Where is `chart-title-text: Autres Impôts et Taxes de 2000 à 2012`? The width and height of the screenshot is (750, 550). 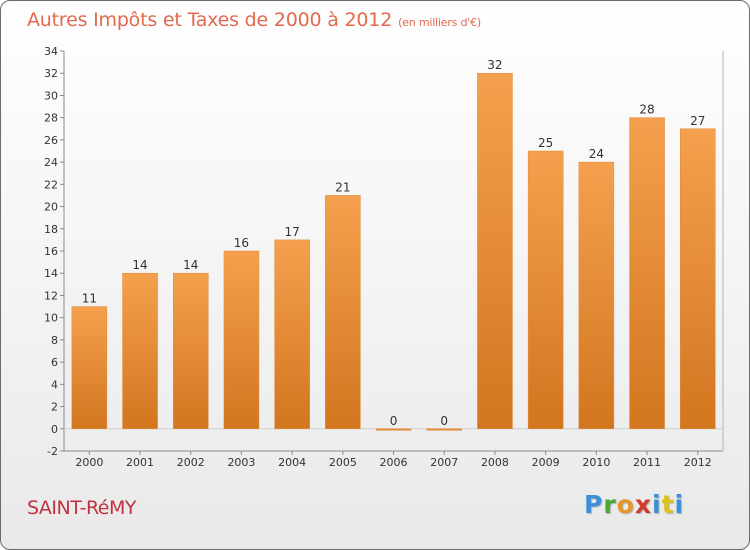 chart-title-text: Autres Impôts et Taxes de 2000 à 2012 is located at coordinates (210, 20).